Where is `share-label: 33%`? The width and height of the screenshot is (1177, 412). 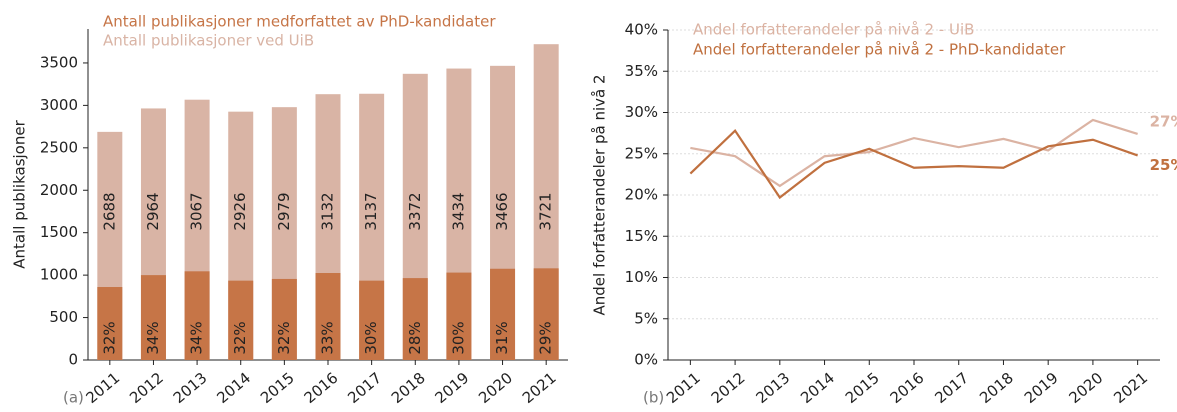 share-label: 33% is located at coordinates (328, 337).